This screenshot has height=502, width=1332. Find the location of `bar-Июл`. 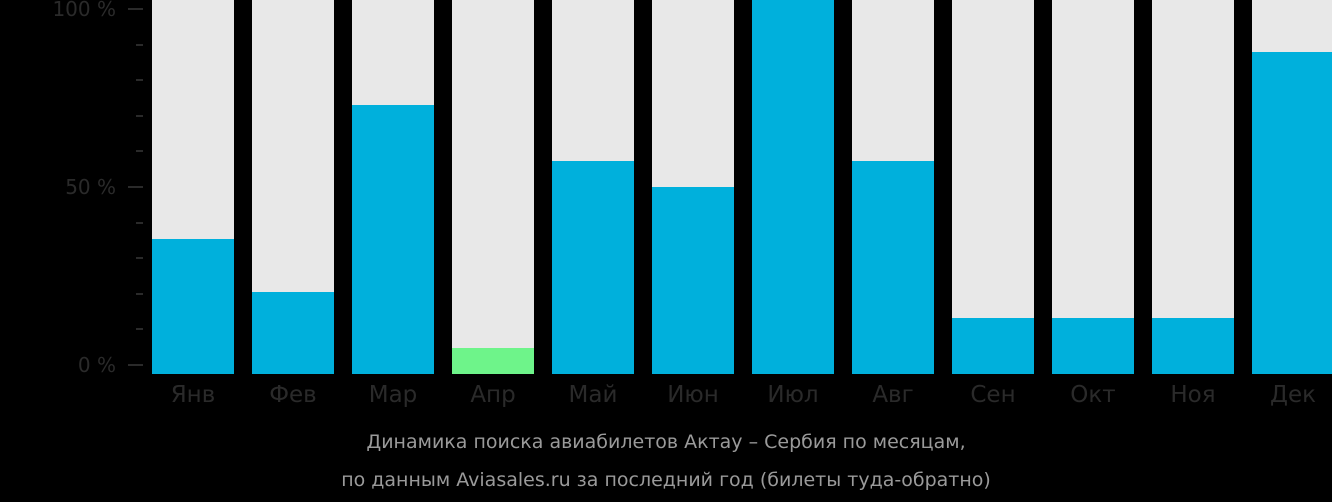

bar-Июл is located at coordinates (793, 187).